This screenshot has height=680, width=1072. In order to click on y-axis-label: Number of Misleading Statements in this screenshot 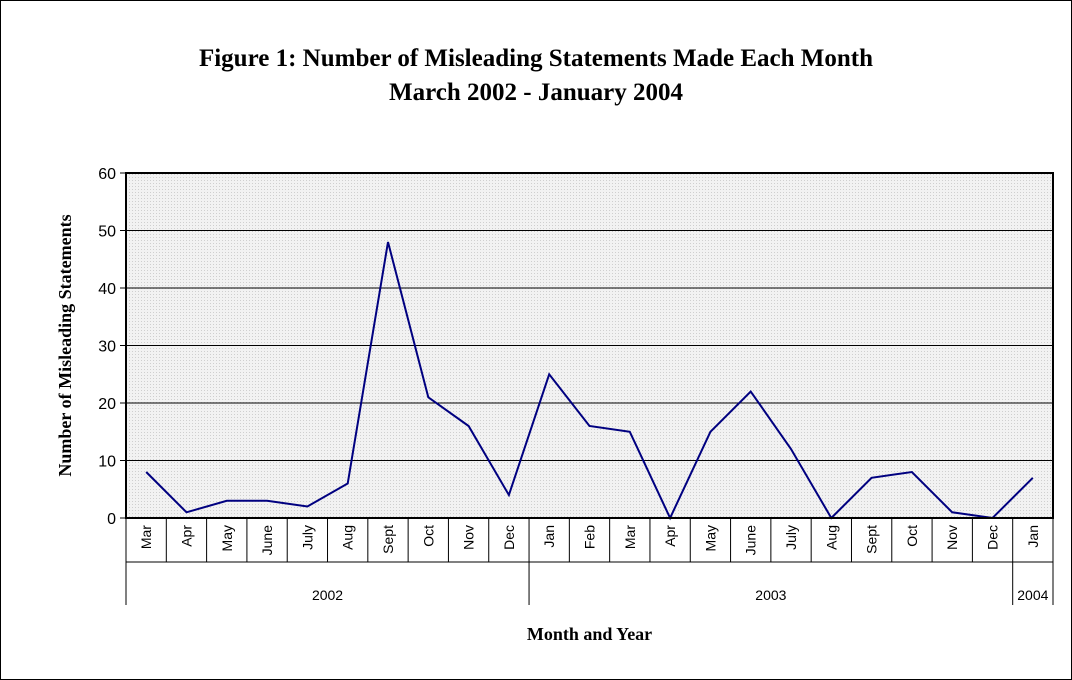, I will do `click(65, 345)`.